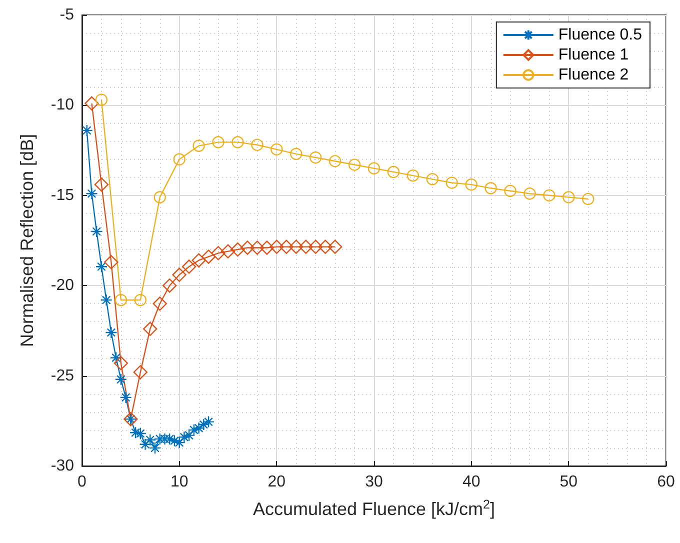 This screenshot has height=543, width=680. I want to click on x-tick-label: 40, so click(471, 482).